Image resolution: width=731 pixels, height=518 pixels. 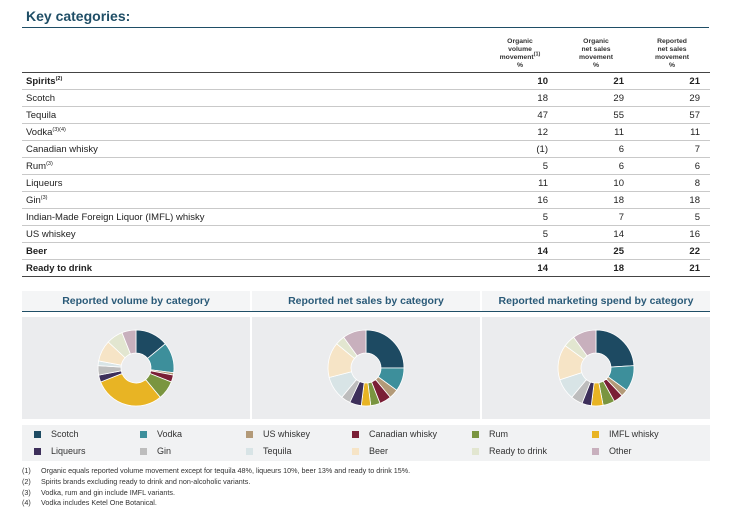 I want to click on legend-label: Ready to drink, so click(x=518, y=451).